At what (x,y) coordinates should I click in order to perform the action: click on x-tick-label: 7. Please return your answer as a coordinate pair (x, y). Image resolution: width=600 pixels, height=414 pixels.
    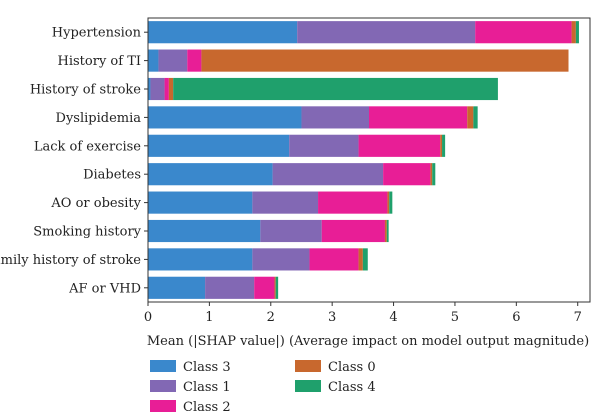
    Looking at the image, I should click on (578, 317).